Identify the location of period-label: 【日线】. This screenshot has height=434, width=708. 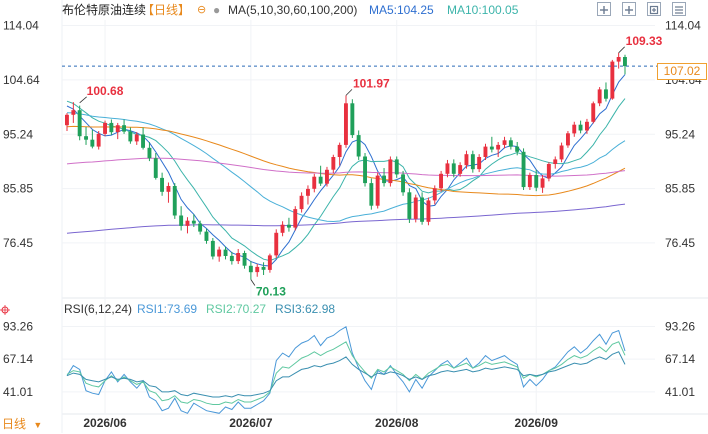
(166, 10).